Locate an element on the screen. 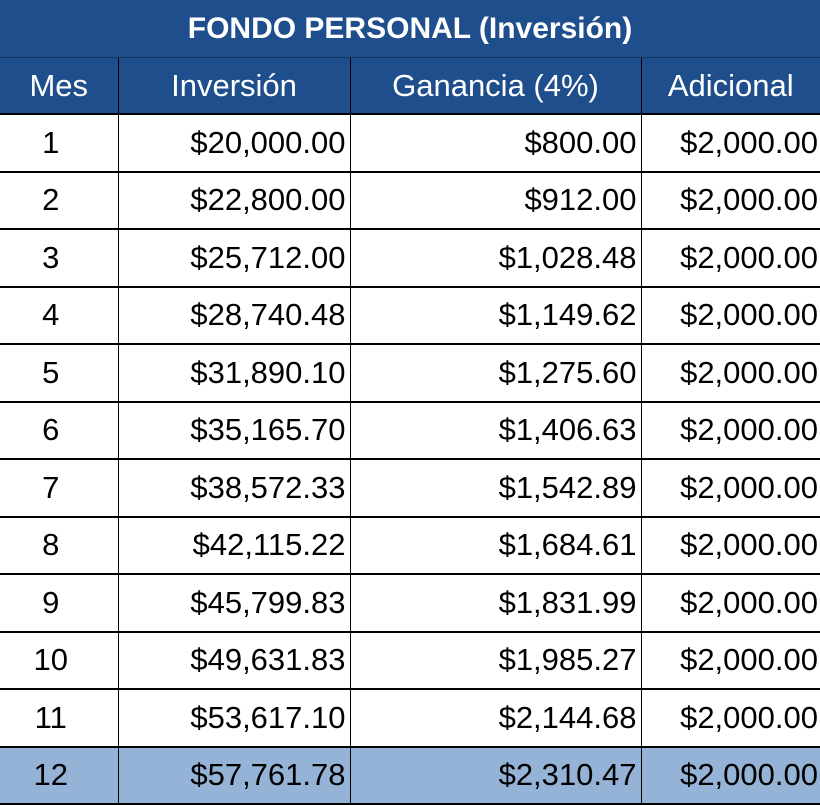 The height and width of the screenshot is (805, 820). cell-mes: 8 is located at coordinates (59, 545).